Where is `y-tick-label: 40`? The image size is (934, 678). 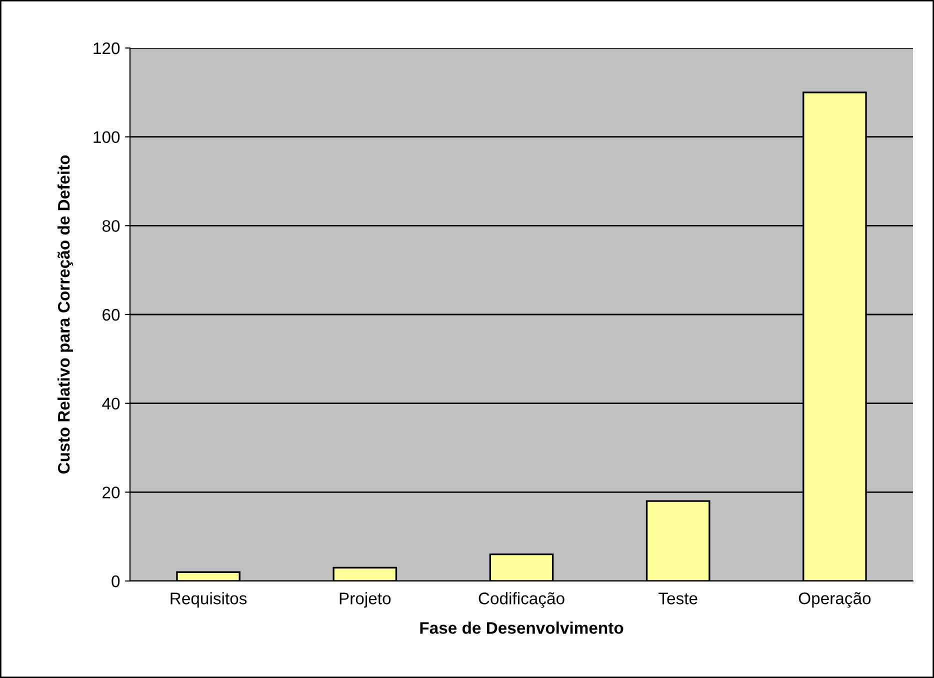 y-tick-label: 40 is located at coordinates (111, 404).